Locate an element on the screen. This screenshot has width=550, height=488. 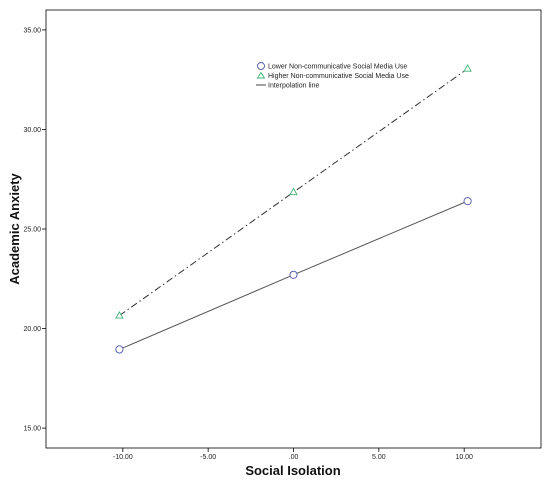
x-tick-label: .00 is located at coordinates (294, 457).